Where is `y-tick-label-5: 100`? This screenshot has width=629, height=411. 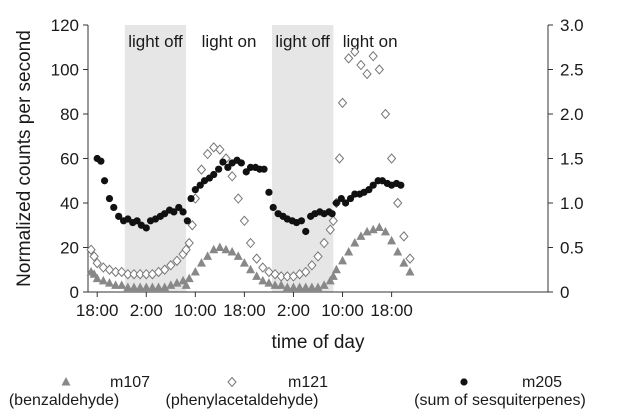
y-tick-label-5: 100 is located at coordinates (65, 70).